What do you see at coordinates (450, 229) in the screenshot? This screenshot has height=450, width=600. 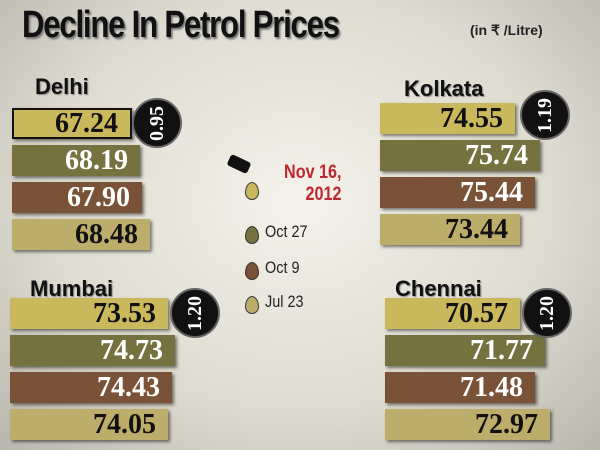 I see `price-box: 73.44` at bounding box center [450, 229].